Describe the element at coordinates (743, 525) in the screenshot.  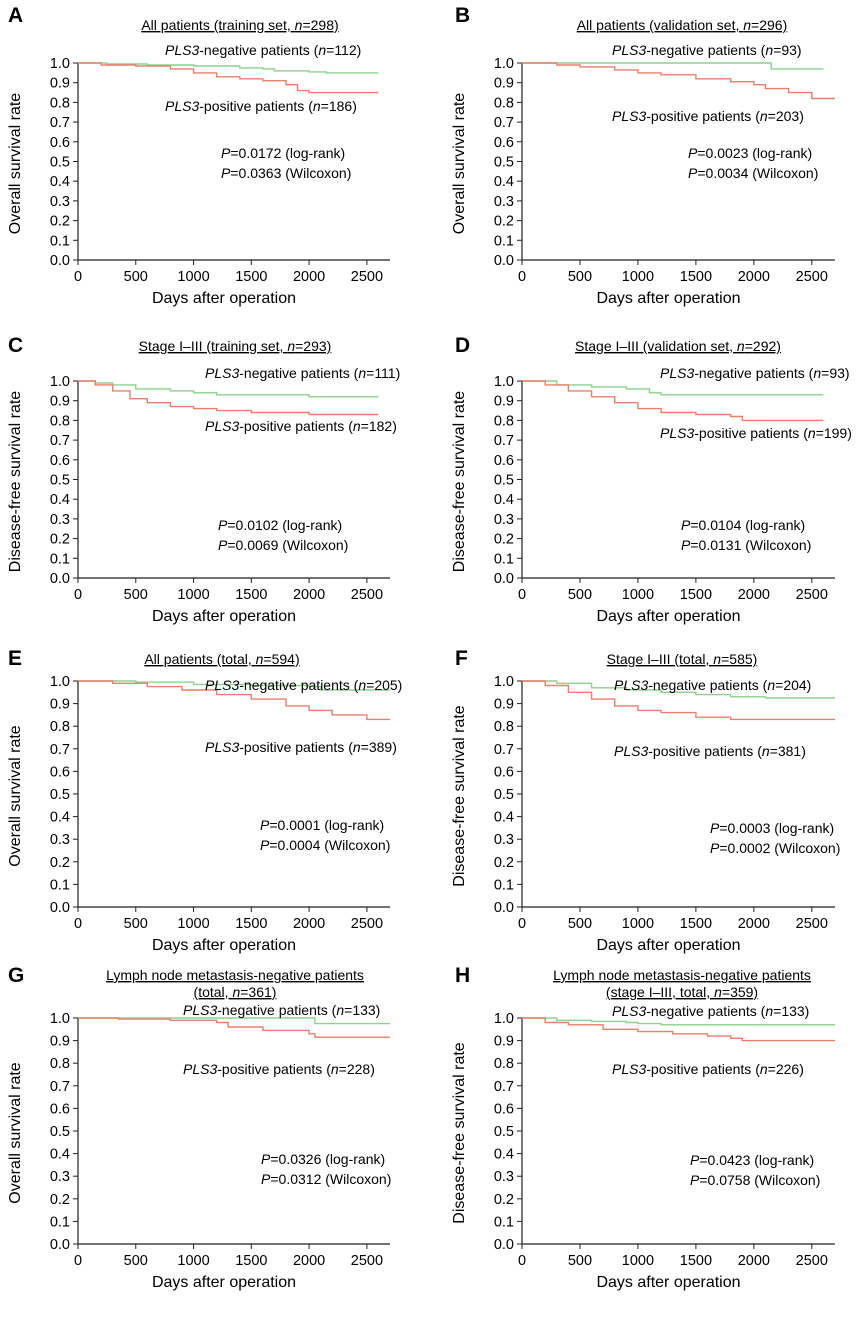
I see `p-value-label: P=0.0104 (log-rank)` at that location.